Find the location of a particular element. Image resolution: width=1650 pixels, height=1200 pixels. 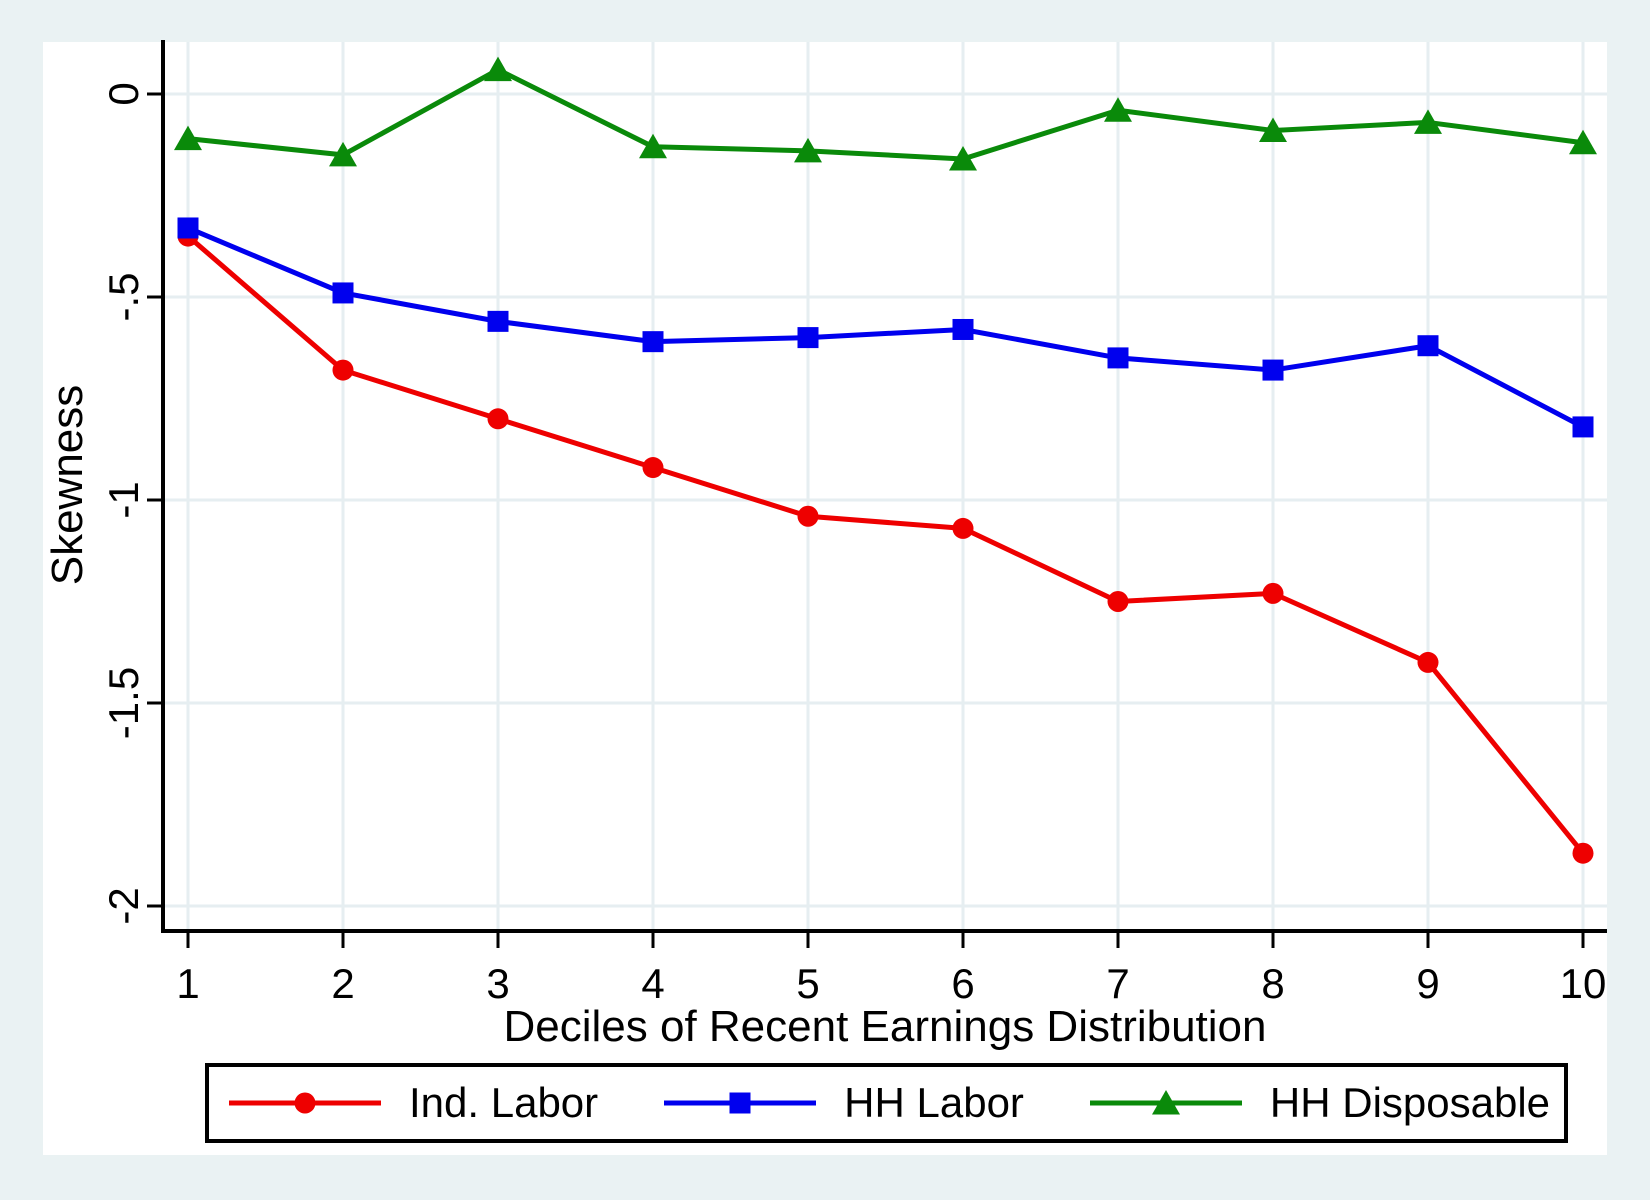

legend-marker-square-icon is located at coordinates (740, 1103).